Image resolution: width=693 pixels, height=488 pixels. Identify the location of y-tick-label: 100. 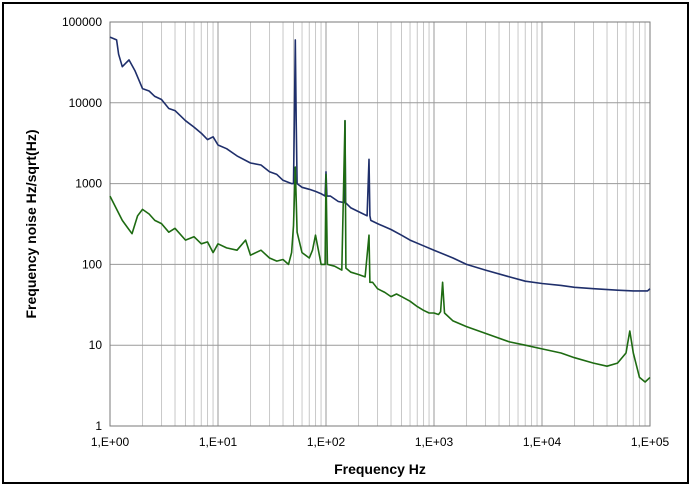
(92, 264).